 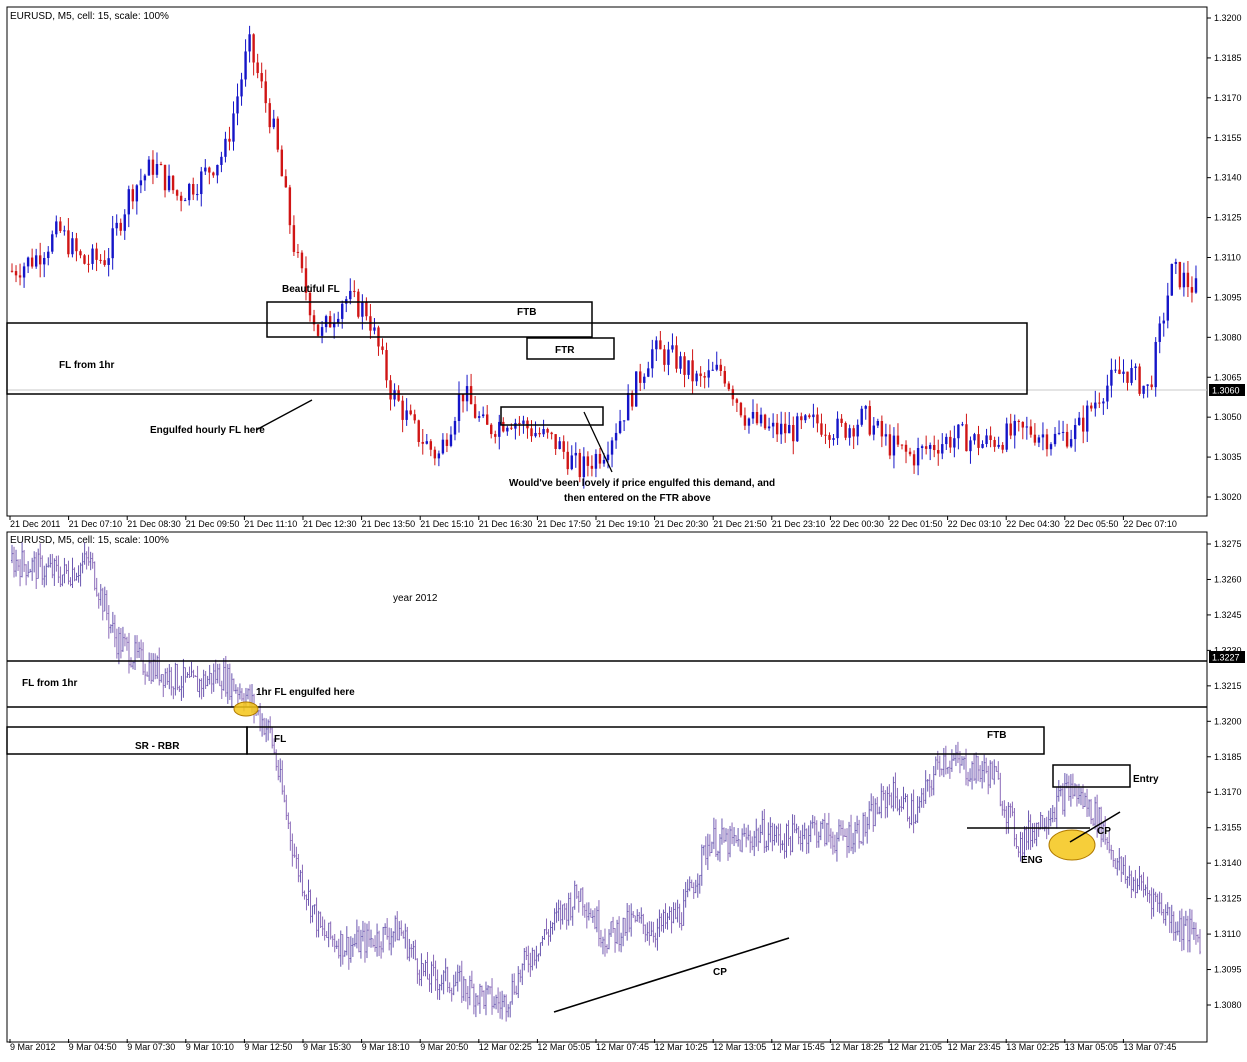 I want to click on bottom-time-label: 12 Mar 10:25, so click(x=681, y=1047).